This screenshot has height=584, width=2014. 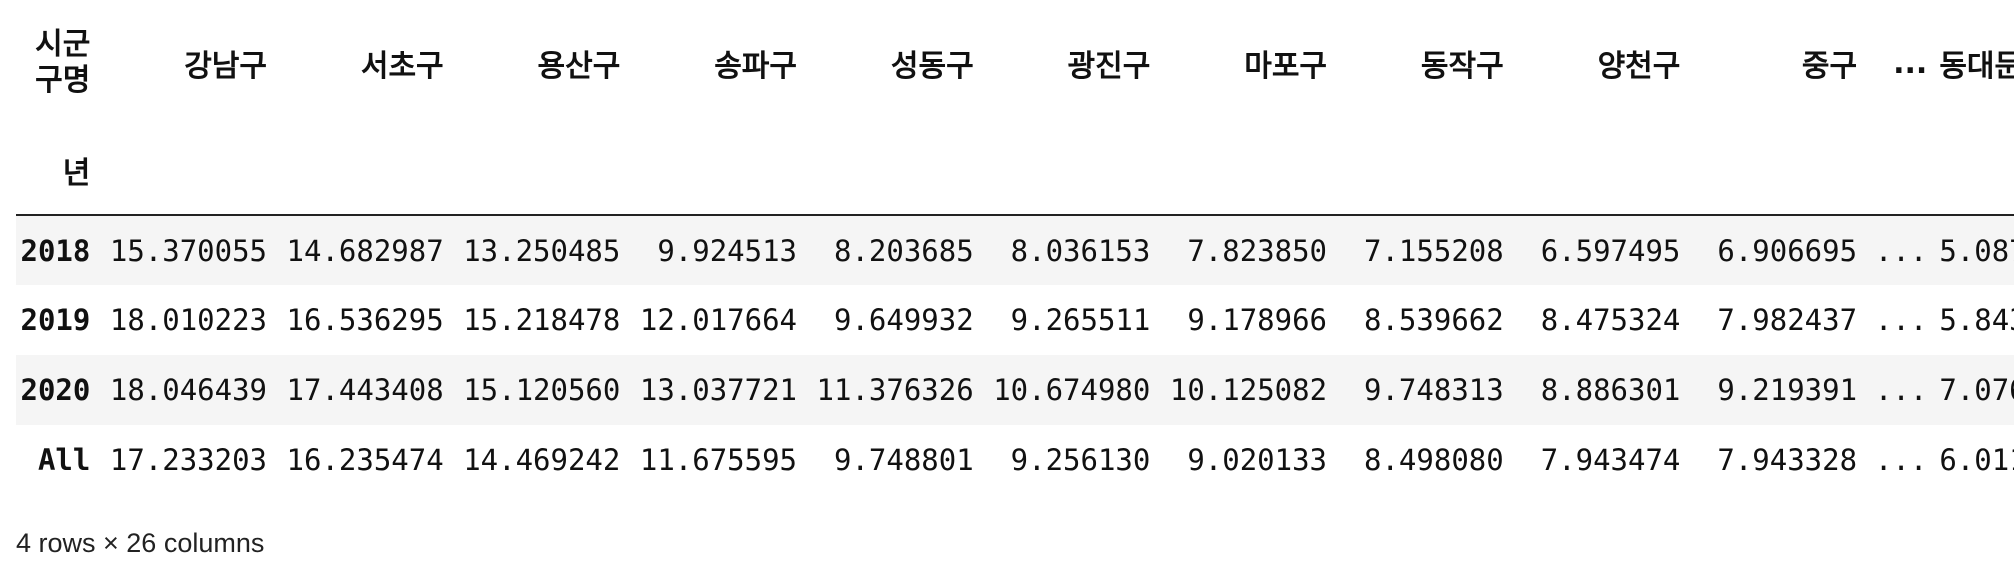 I want to click on table-cell: 6.906695, so click(x=1787, y=250).